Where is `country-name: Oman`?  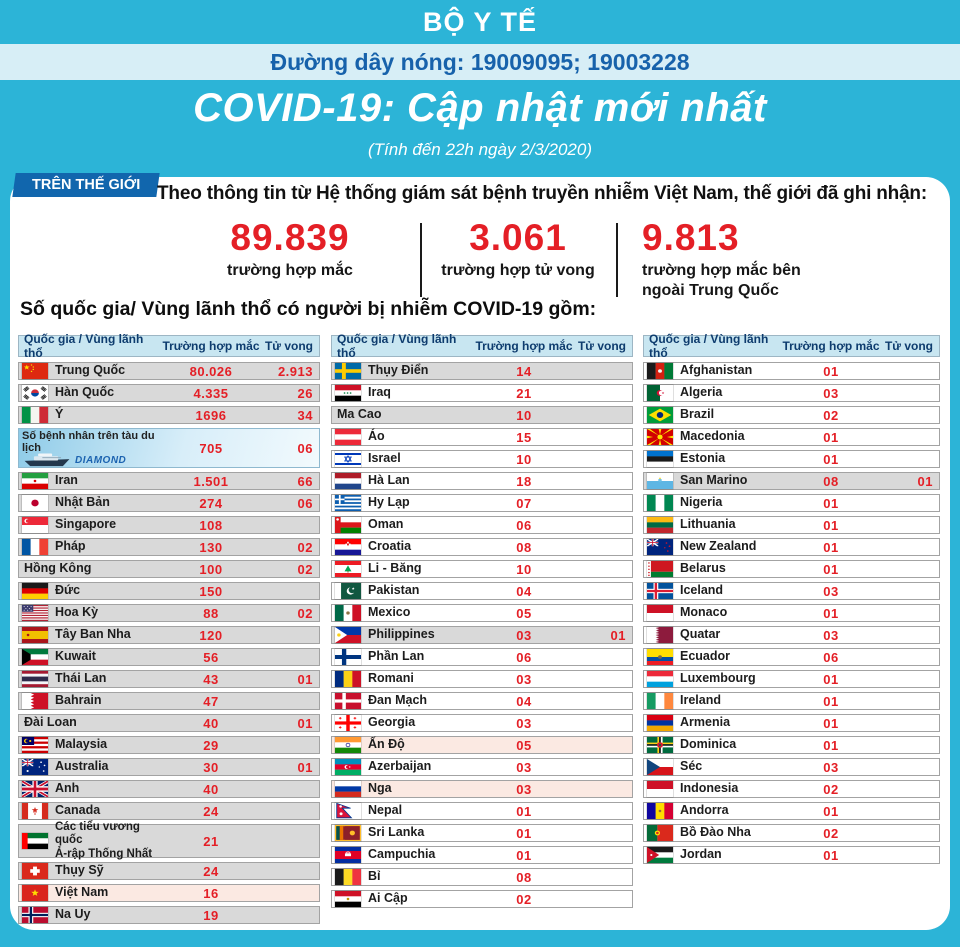
country-name: Oman is located at coordinates (386, 524).